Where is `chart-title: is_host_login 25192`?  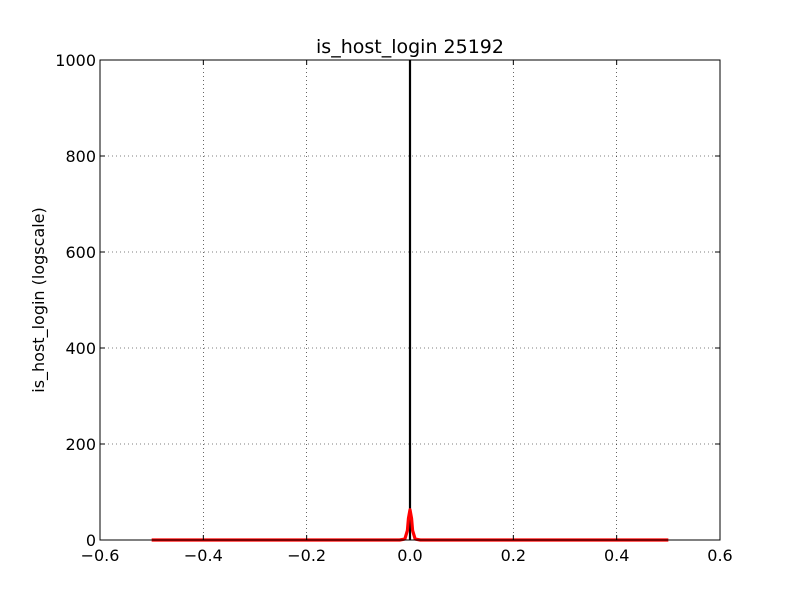
chart-title: is_host_login 25192 is located at coordinates (410, 47).